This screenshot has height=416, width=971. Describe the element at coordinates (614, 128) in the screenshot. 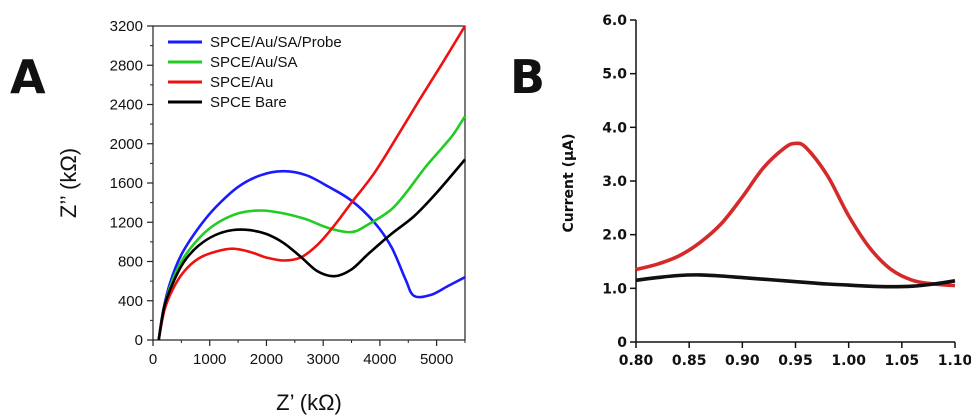

I see `y-tick-label-b: 4.0` at that location.